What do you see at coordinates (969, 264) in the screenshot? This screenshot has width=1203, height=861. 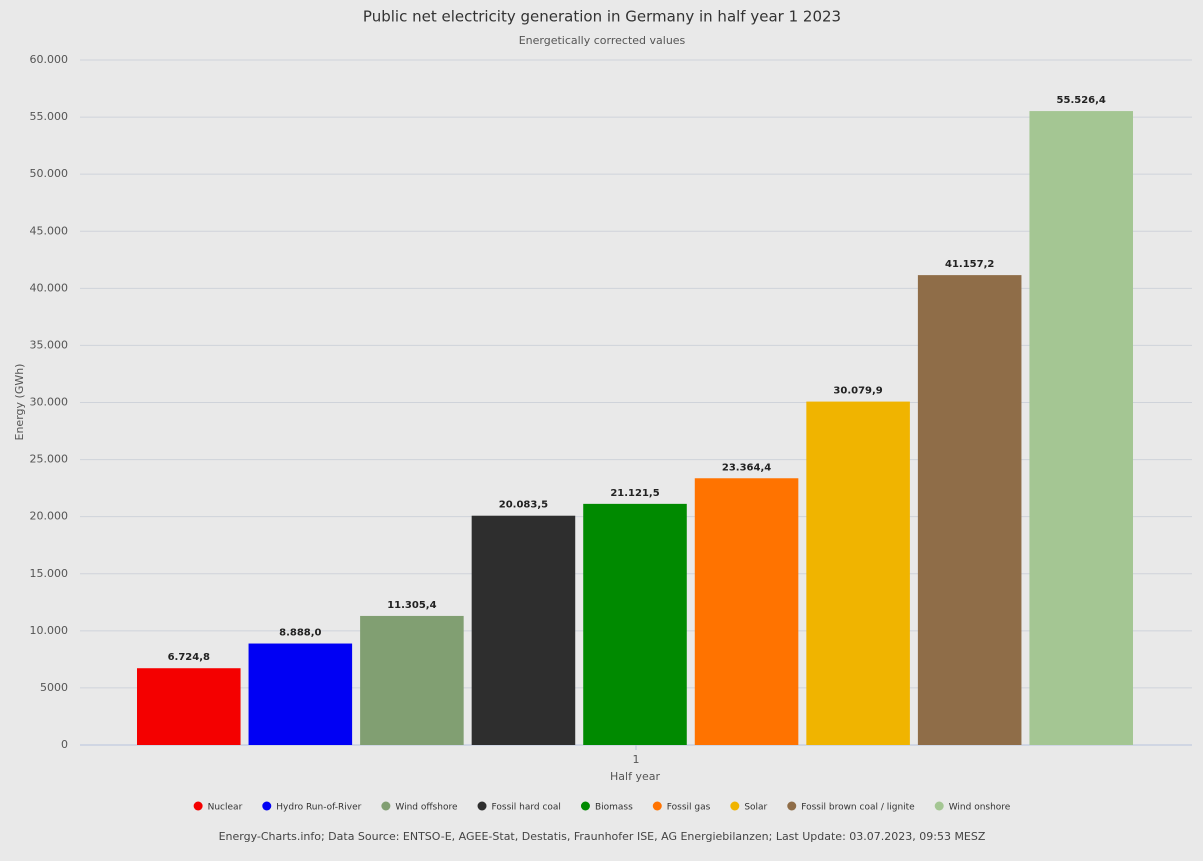 I see `value-label: 41.157,2` at bounding box center [969, 264].